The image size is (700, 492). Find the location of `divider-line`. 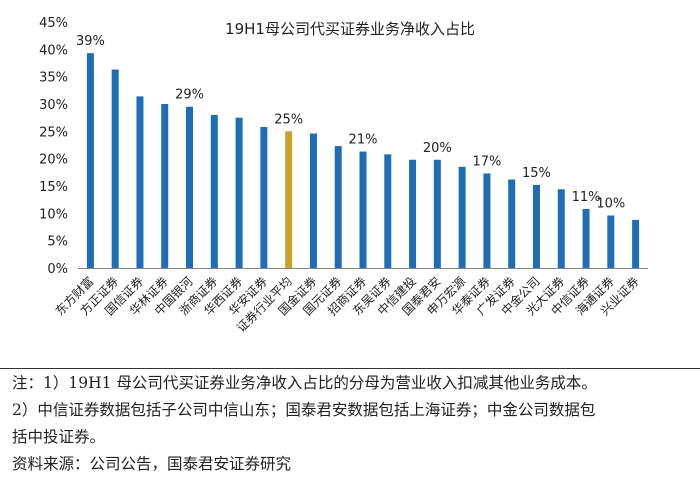

divider-line is located at coordinates (350, 368).